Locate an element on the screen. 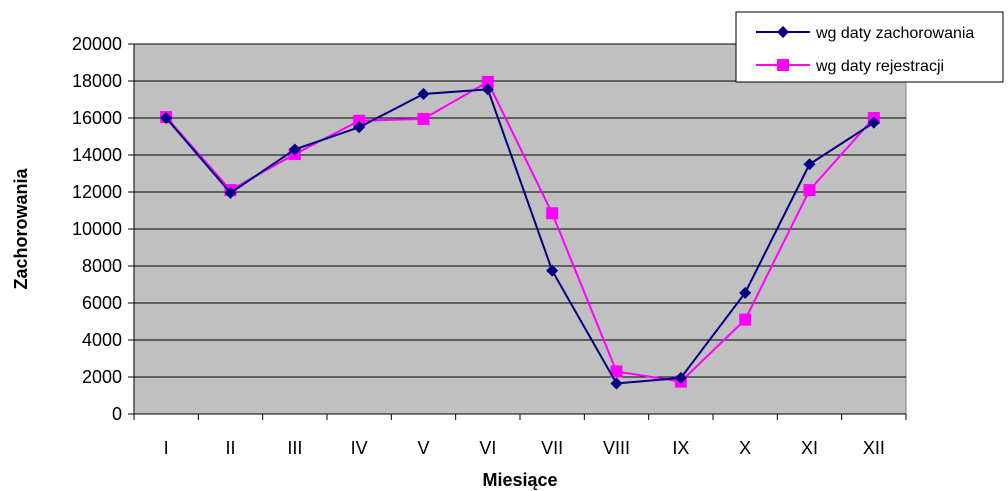 This screenshot has height=491, width=1008. x-tick-labels: I II III IV V VI VII VIII IX X XI XII is located at coordinates (524, 448).